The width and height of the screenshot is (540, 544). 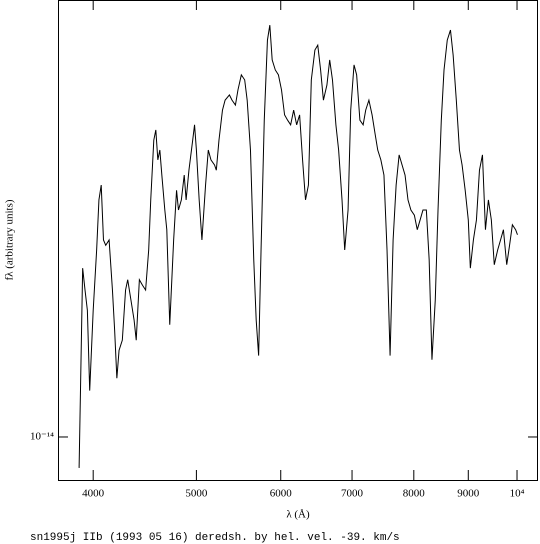 I want to click on x-tick-label: 7000, so click(x=352, y=494).